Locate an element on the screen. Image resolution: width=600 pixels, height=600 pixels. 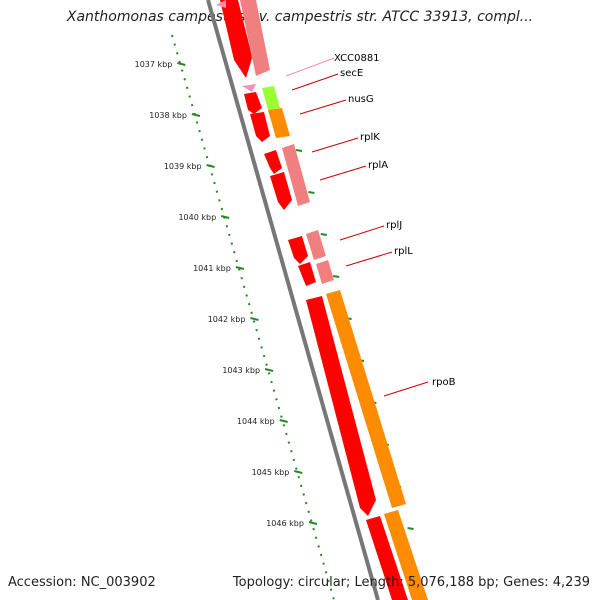
feature-rpoB is located at coordinates (341, 406).